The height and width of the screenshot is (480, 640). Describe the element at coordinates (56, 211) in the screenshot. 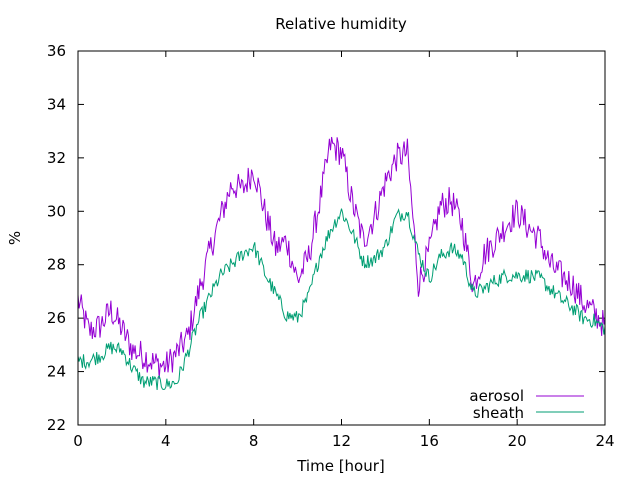

I see `y-tick-label: 30` at that location.